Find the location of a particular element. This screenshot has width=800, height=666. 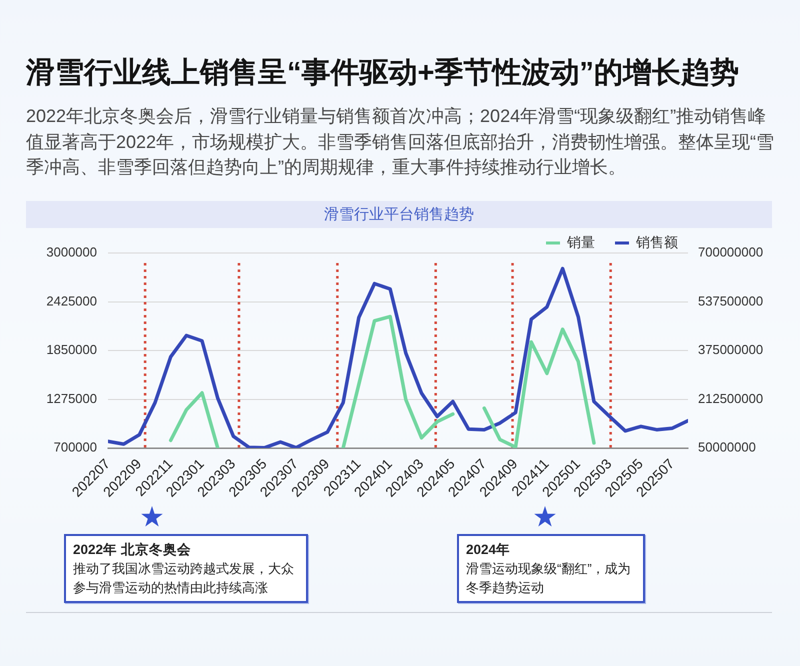

y-tick-label: 2425000 is located at coordinates (71, 300).